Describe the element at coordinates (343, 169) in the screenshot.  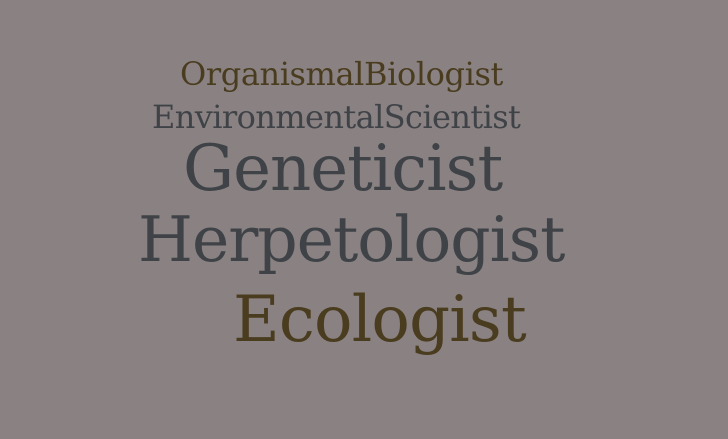
I see `word-geneticist: Geneticist` at that location.